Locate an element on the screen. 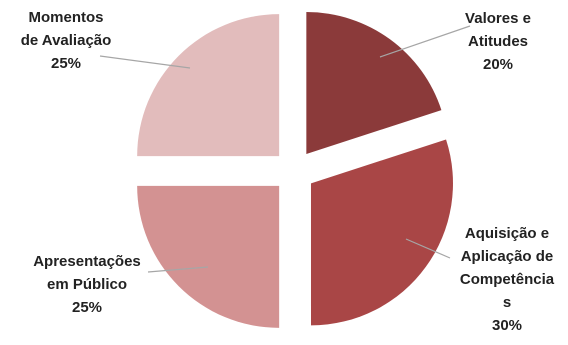  slice-name-line: de Avaliação is located at coordinates (66, 40).